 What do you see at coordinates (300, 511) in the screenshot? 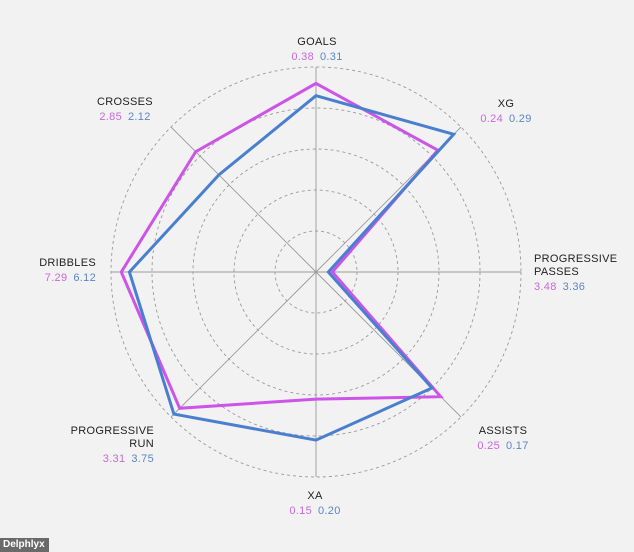
I see `value-xa-series1: 0.15` at bounding box center [300, 511].